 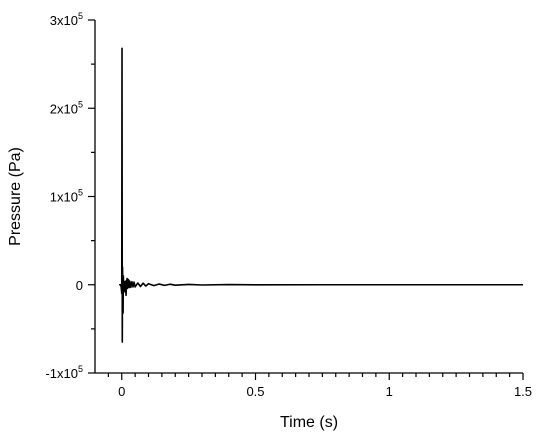 I want to click on y-tick-label: -1x10⁵, so click(x=64, y=372).